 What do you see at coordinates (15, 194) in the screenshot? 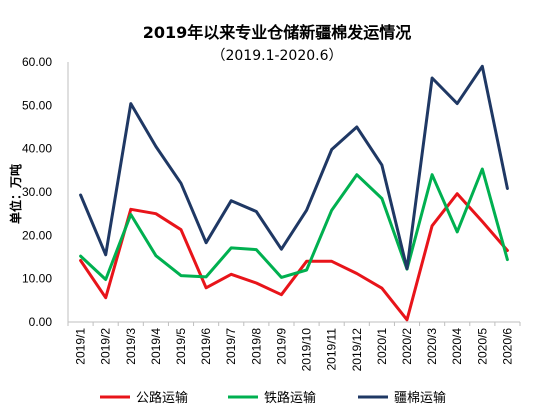
I see `y-axis-label: 单位：万吨` at bounding box center [15, 194].